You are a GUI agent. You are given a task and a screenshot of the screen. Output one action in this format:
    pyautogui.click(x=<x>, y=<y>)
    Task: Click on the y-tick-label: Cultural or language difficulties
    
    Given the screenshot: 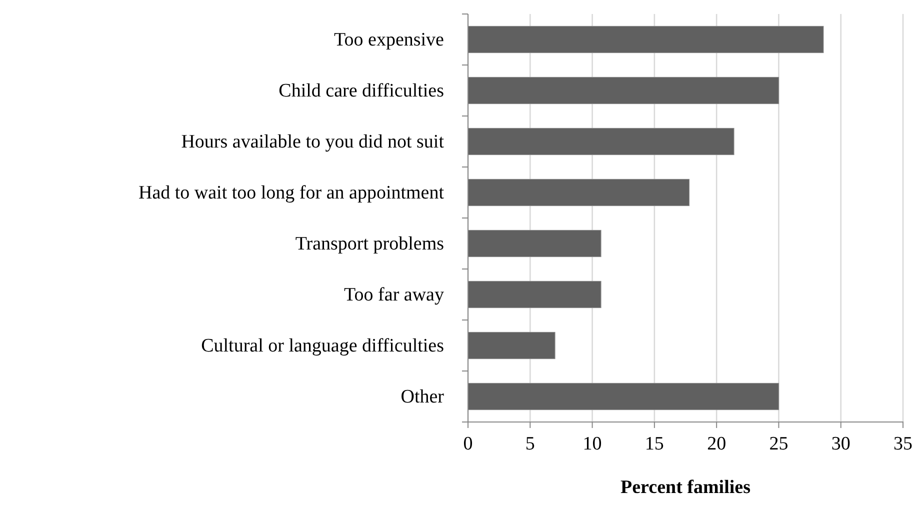 What is the action you would take?
    pyautogui.click(x=322, y=346)
    